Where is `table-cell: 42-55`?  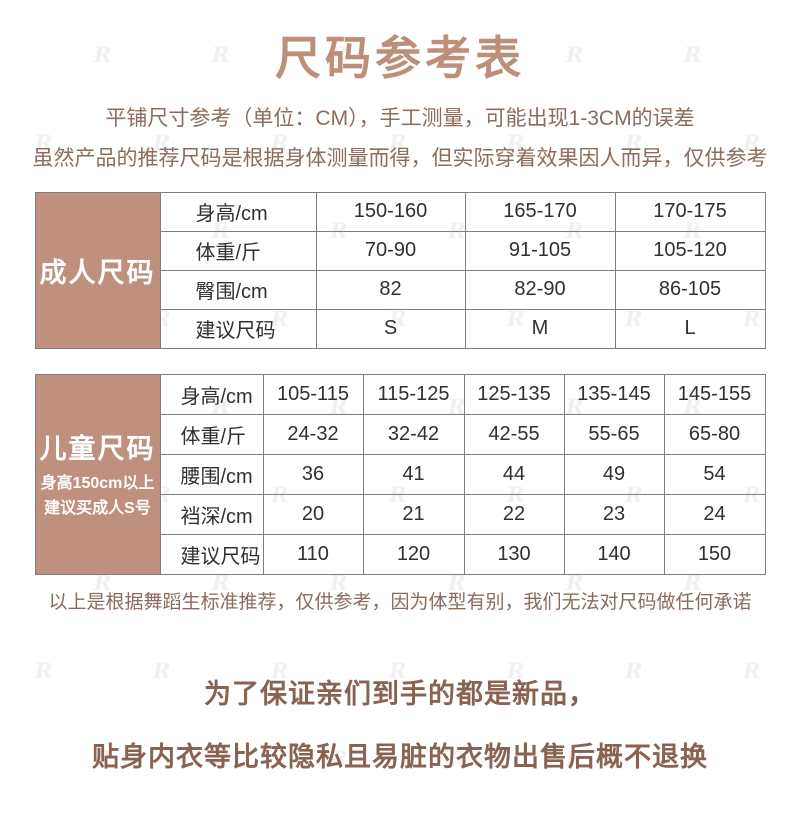 table-cell: 42-55 is located at coordinates (514, 434).